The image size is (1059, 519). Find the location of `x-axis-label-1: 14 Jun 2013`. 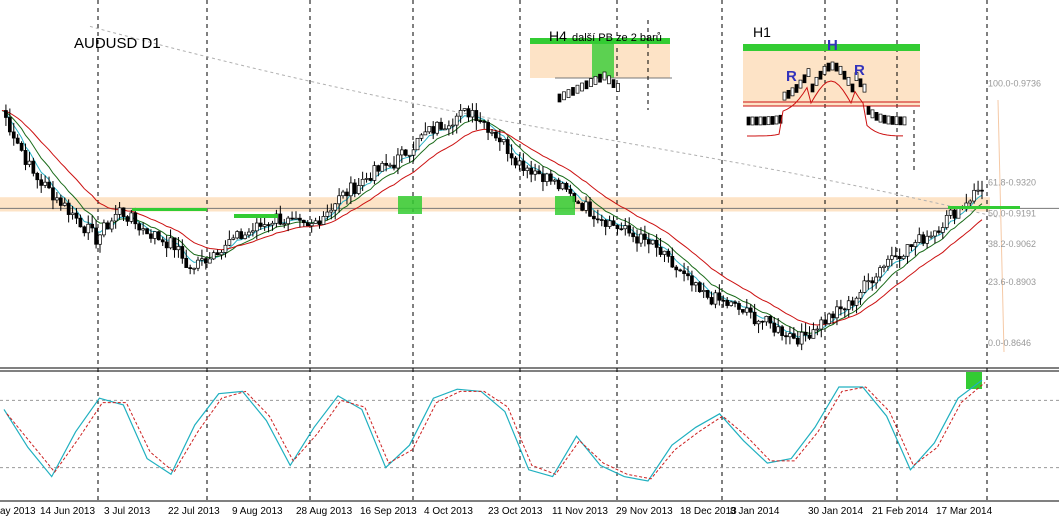

x-axis-label-1: 14 Jun 2013 is located at coordinates (67, 511).